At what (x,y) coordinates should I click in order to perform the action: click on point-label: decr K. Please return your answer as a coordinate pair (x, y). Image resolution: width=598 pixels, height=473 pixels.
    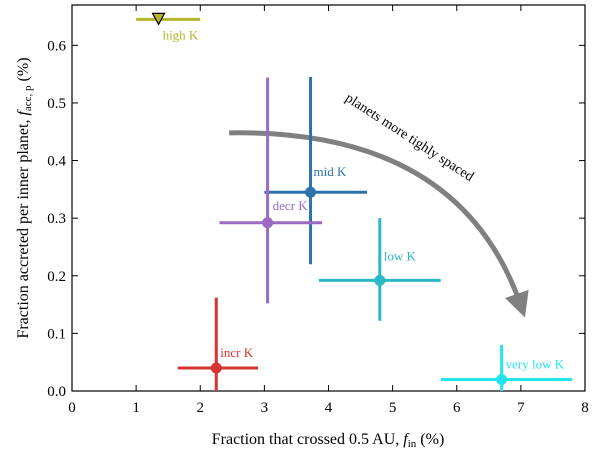
    Looking at the image, I should click on (291, 205).